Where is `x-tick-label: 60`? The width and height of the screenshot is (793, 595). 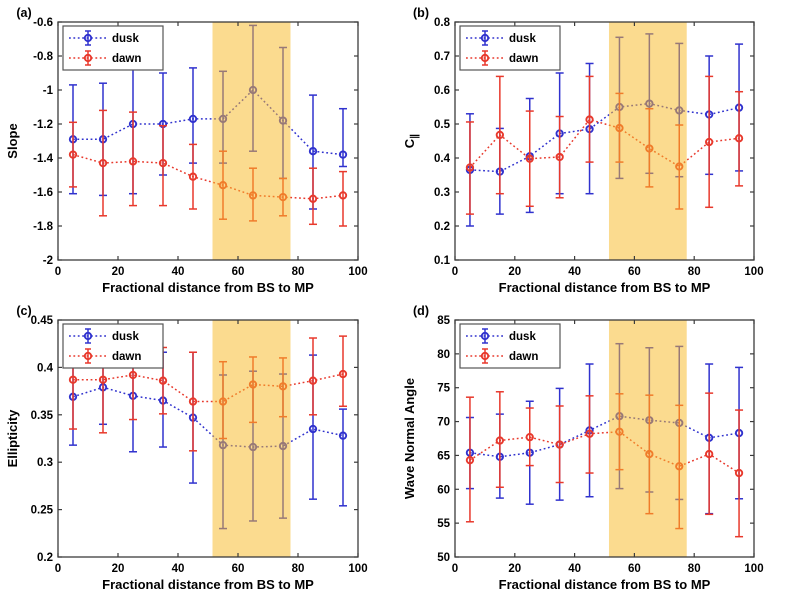 x-tick-label: 60 is located at coordinates (238, 569).